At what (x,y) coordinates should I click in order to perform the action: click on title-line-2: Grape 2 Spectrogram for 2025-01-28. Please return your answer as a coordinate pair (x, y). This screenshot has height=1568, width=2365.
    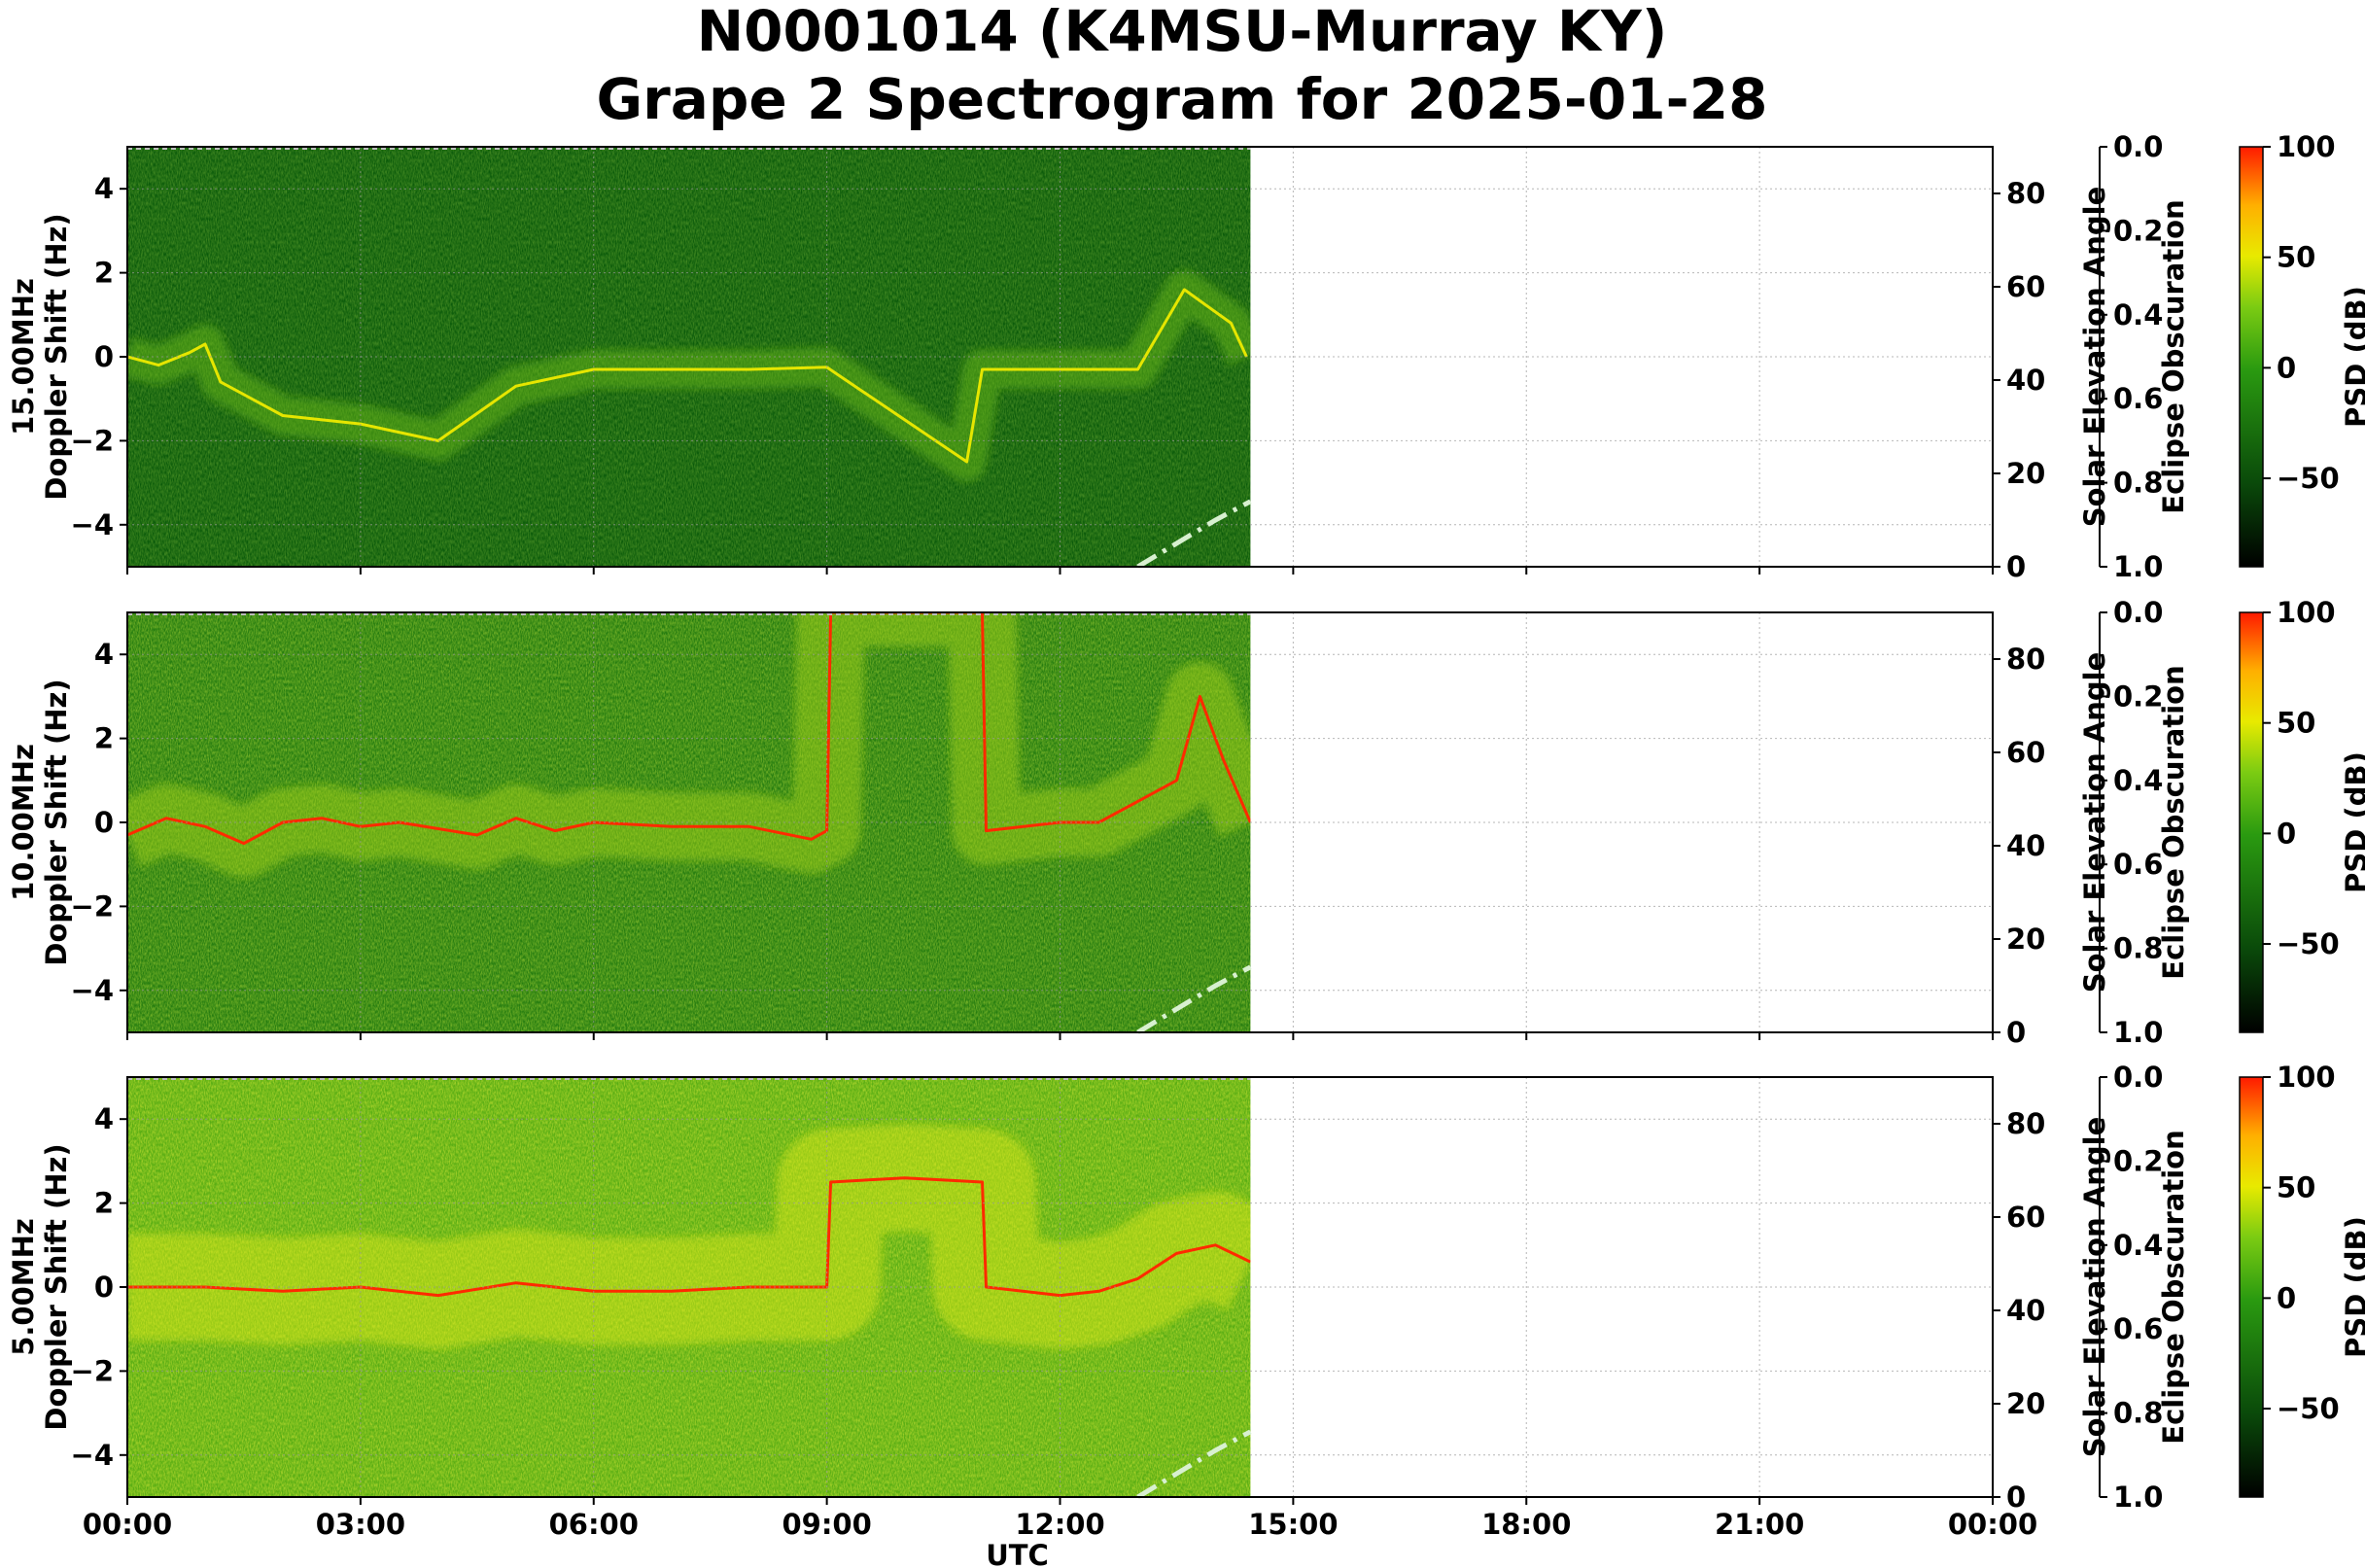
    Looking at the image, I should click on (1182, 99).